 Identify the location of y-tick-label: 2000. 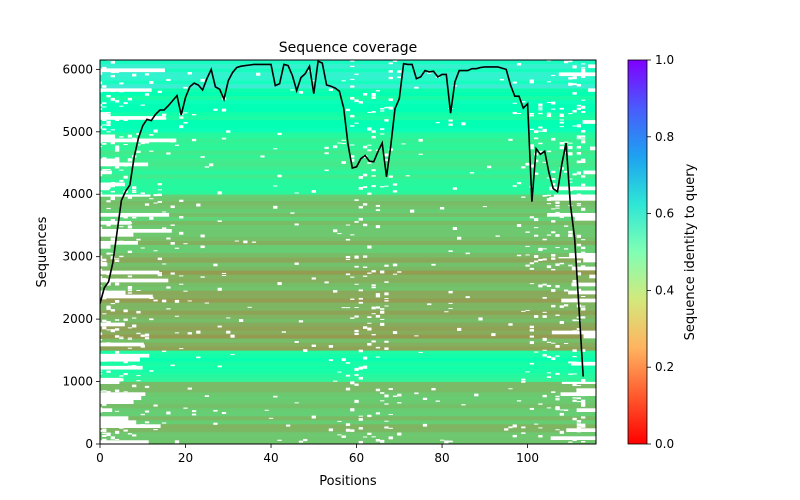
(77, 319).